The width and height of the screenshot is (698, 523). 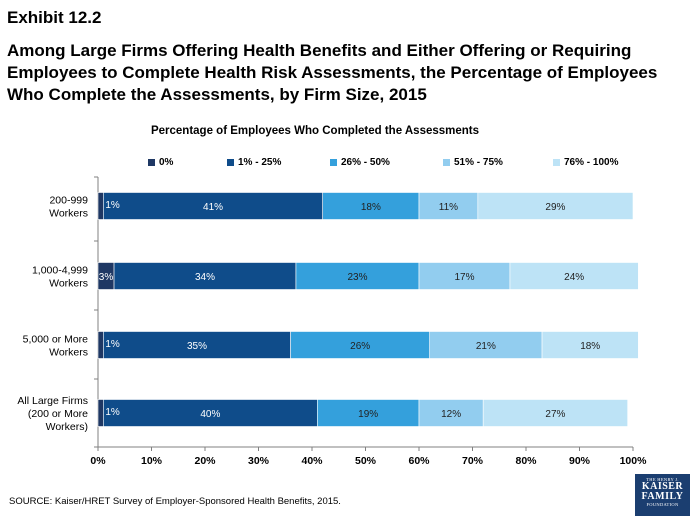 What do you see at coordinates (60, 271) in the screenshot?
I see `category-label-1-line-0: 1,000-4,999` at bounding box center [60, 271].